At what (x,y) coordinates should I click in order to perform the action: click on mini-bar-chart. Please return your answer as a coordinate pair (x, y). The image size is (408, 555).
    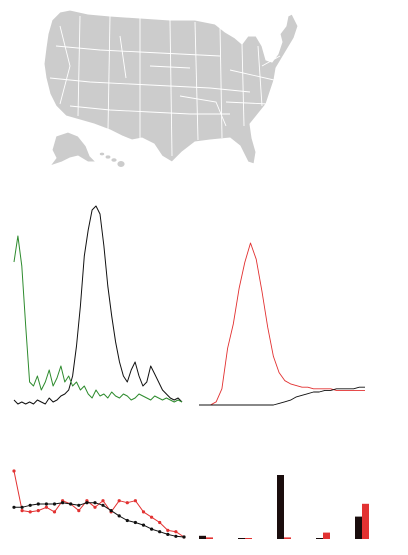
    Looking at the image, I should click on (292, 509).